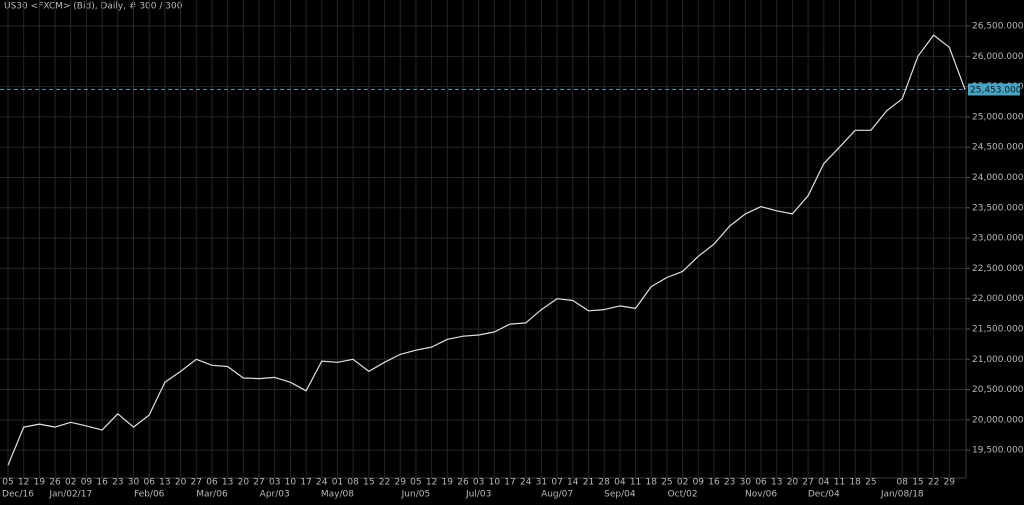 The height and width of the screenshot is (505, 1024). Describe the element at coordinates (416, 495) in the screenshot. I see `month-label: Jun/05` at that location.